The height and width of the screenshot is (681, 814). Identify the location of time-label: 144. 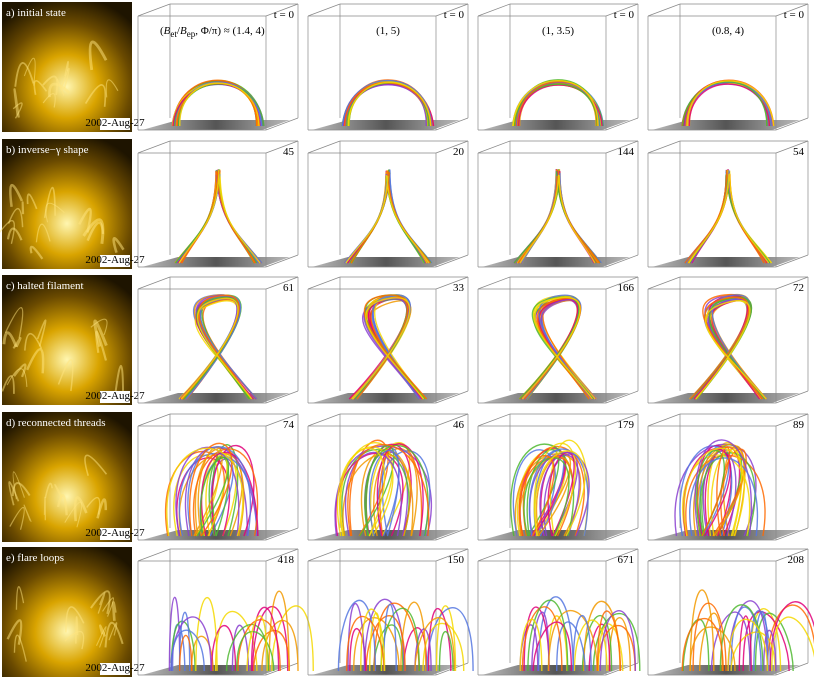
(626, 152).